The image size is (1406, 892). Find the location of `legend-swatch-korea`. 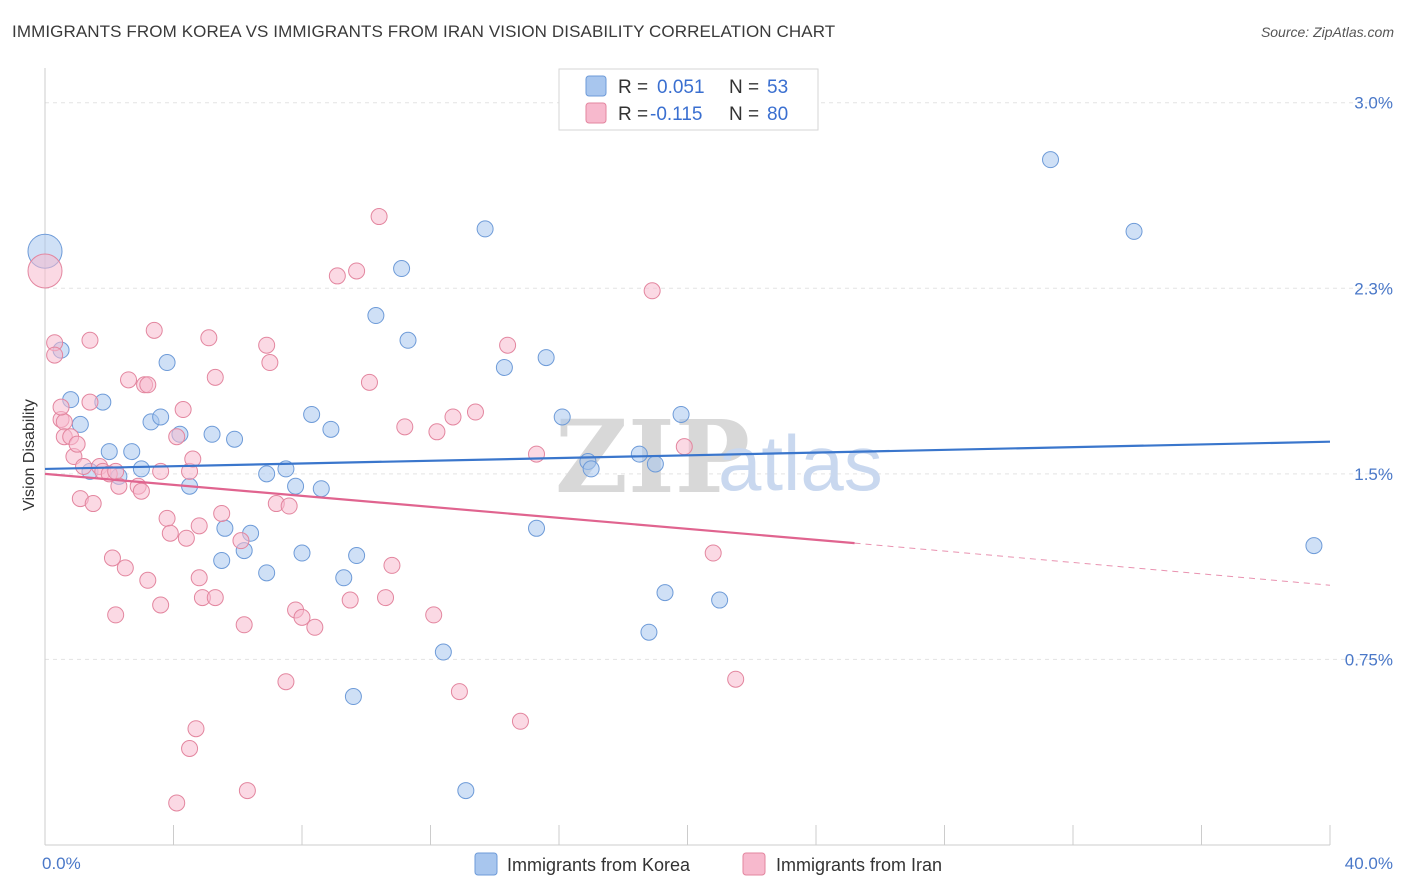

legend-swatch-korea is located at coordinates (596, 86).